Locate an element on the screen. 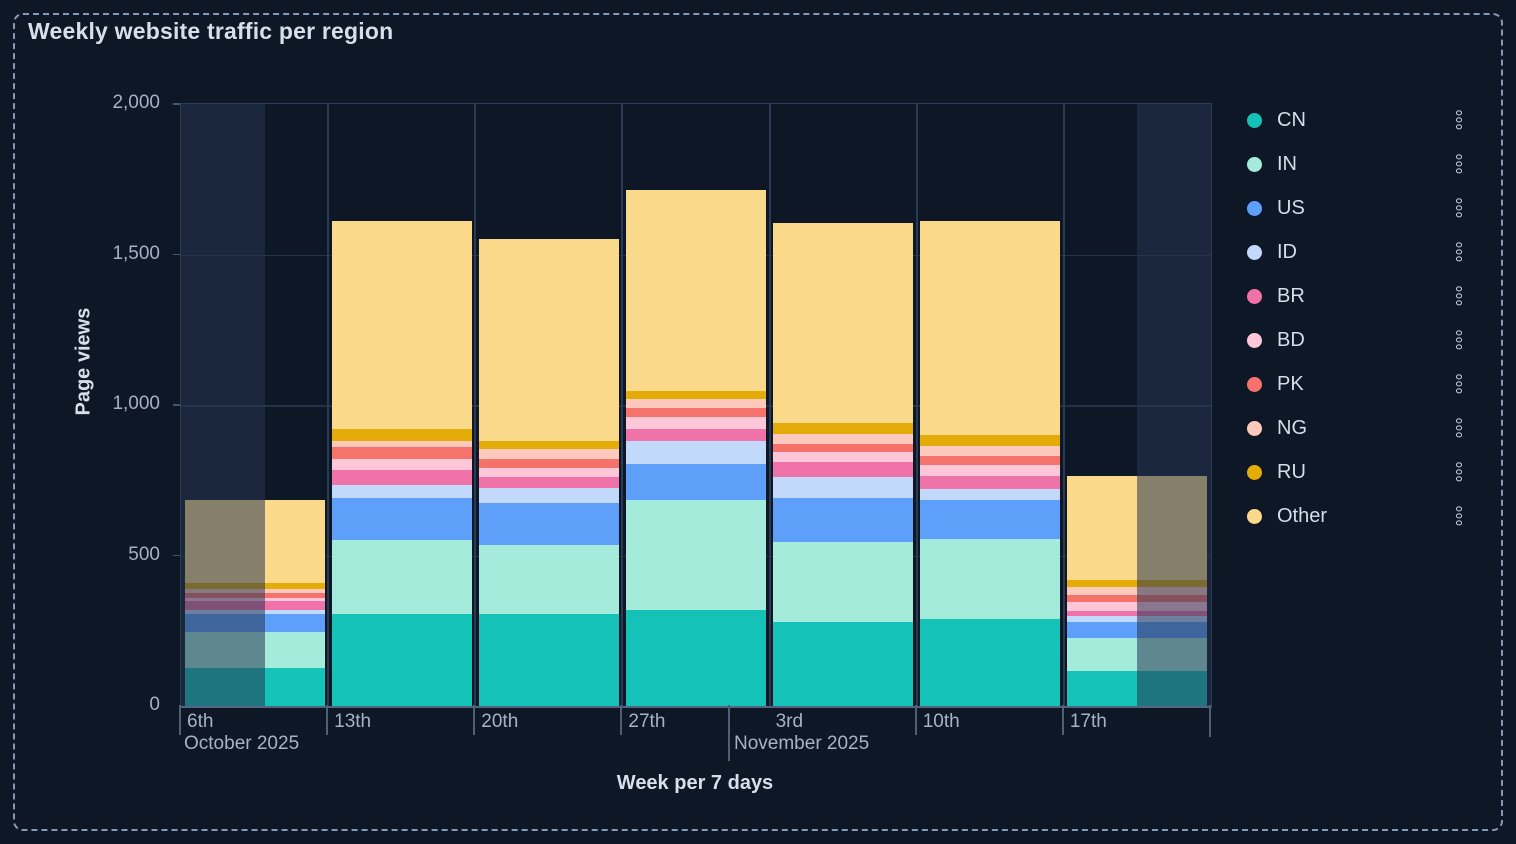  legend-item-label: US is located at coordinates (1291, 207).